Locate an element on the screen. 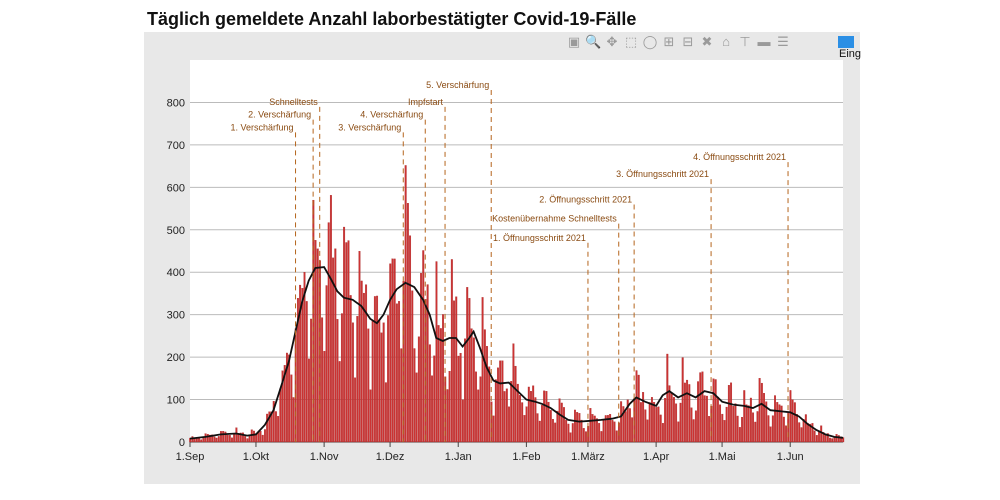  pan-icon: ✥ is located at coordinates (612, 41).